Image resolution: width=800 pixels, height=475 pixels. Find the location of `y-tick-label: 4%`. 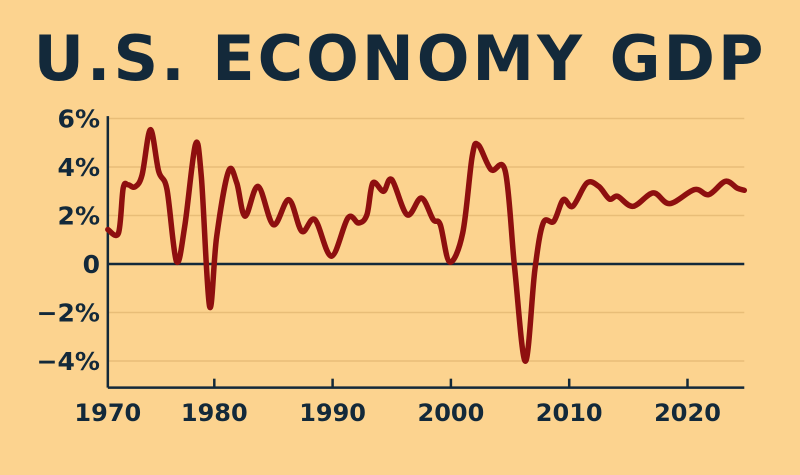

y-tick-label: 4% is located at coordinates (79, 167).